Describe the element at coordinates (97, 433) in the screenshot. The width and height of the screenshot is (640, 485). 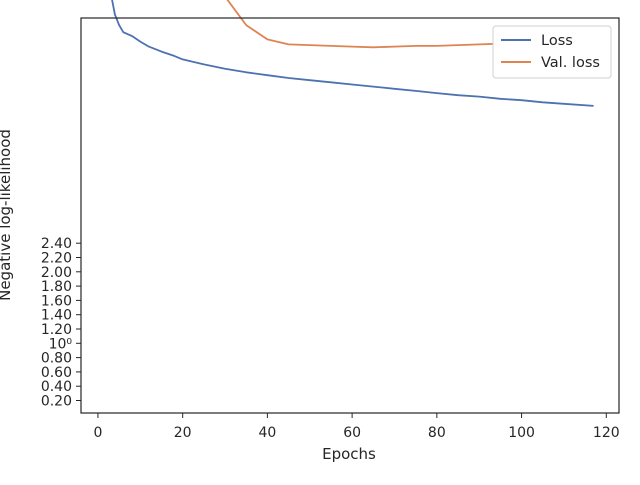
I see `x-tick-label: 0` at that location.